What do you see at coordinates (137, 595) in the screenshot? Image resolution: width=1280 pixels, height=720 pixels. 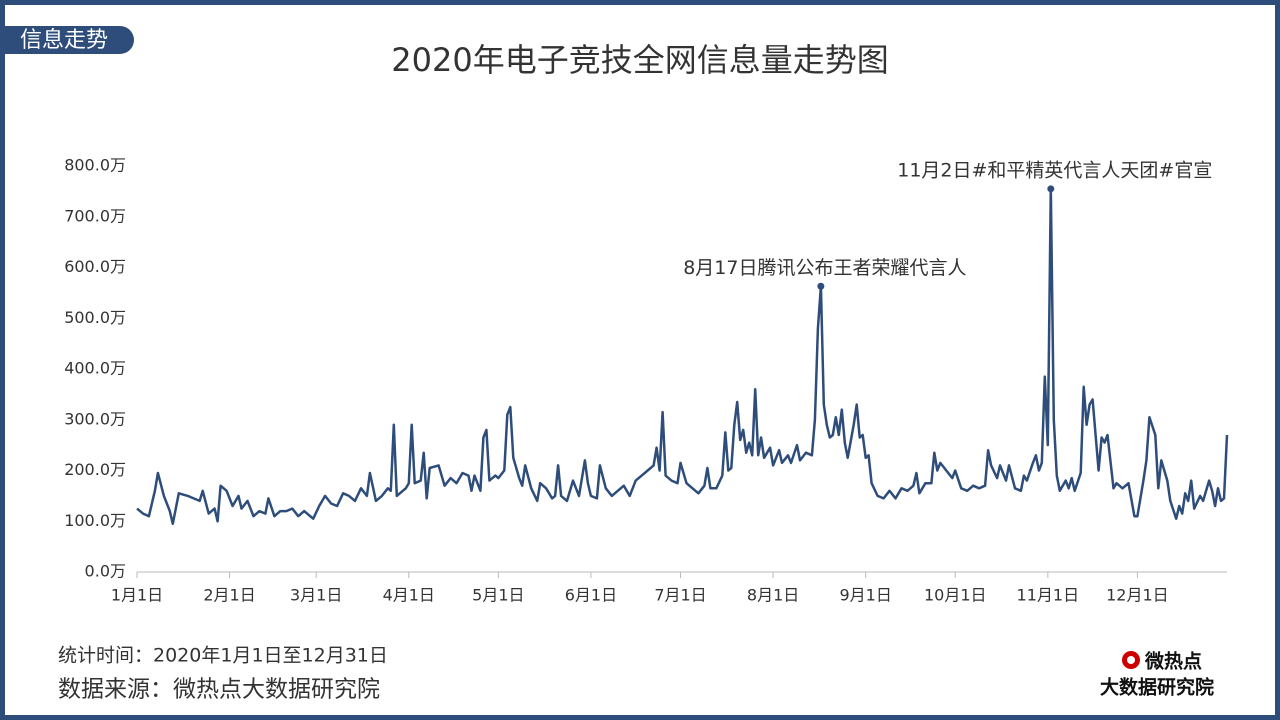 I see `x-tick-label: 1月1日` at bounding box center [137, 595].